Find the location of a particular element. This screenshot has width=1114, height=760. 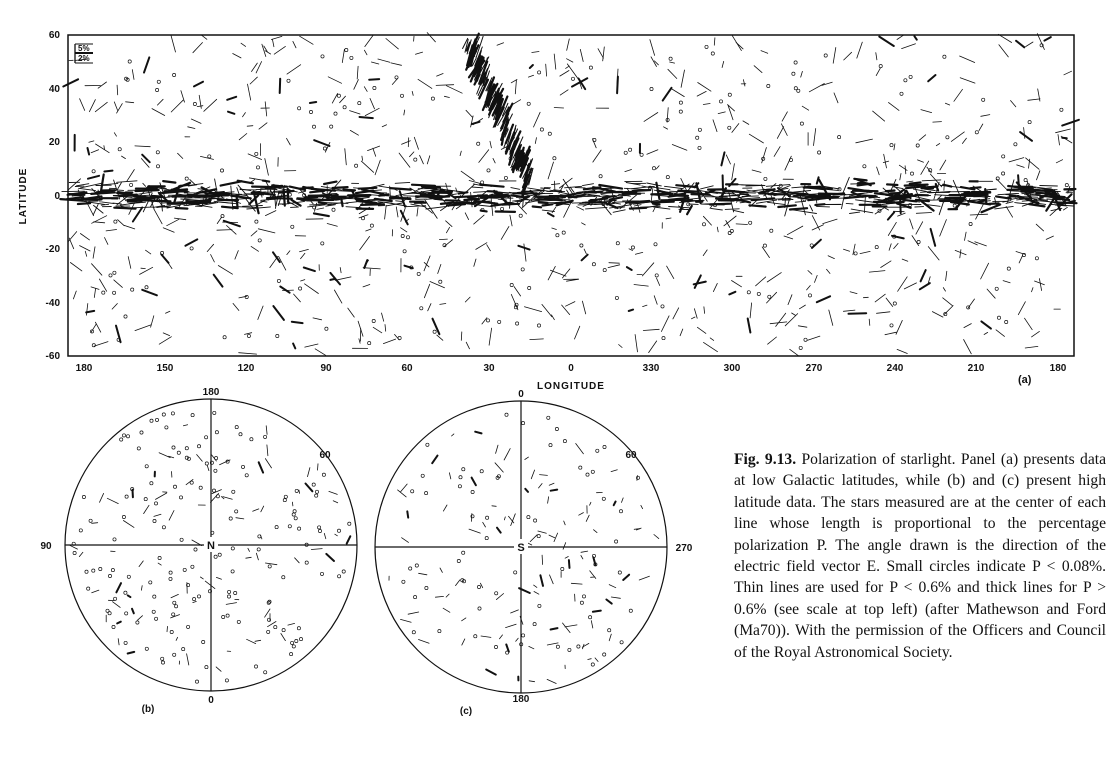

y-axis-title: LATITUDE is located at coordinates (23, 196).